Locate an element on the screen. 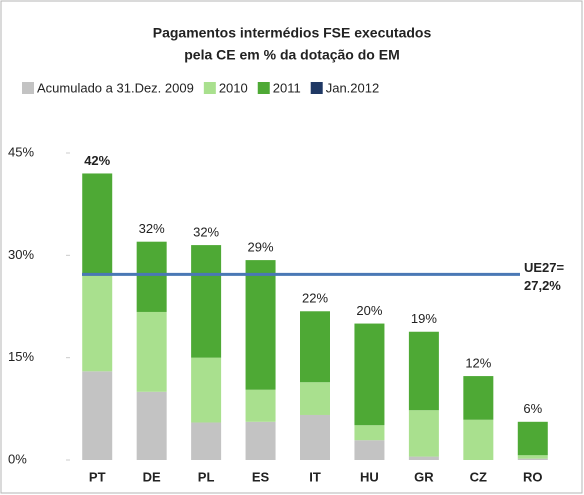 This screenshot has width=584, height=495. x-tick-label: ES is located at coordinates (261, 476).